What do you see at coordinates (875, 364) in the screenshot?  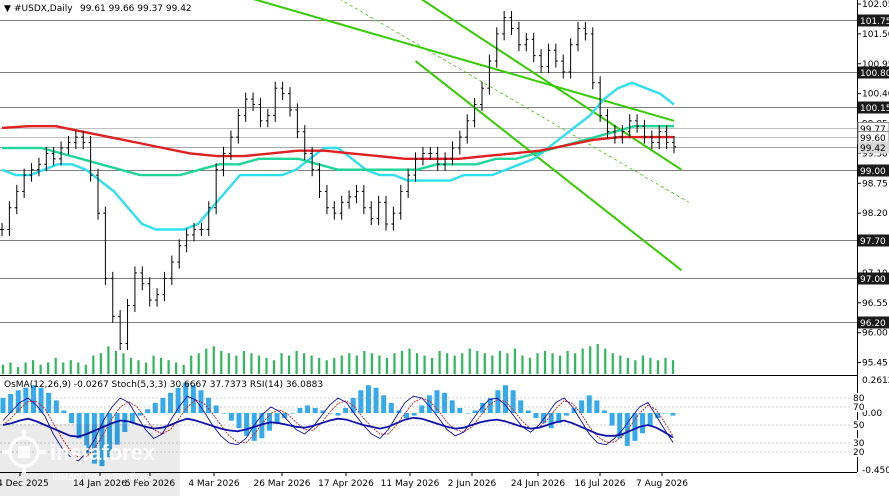 I see `y-tick-label: 95.45` at bounding box center [875, 364].